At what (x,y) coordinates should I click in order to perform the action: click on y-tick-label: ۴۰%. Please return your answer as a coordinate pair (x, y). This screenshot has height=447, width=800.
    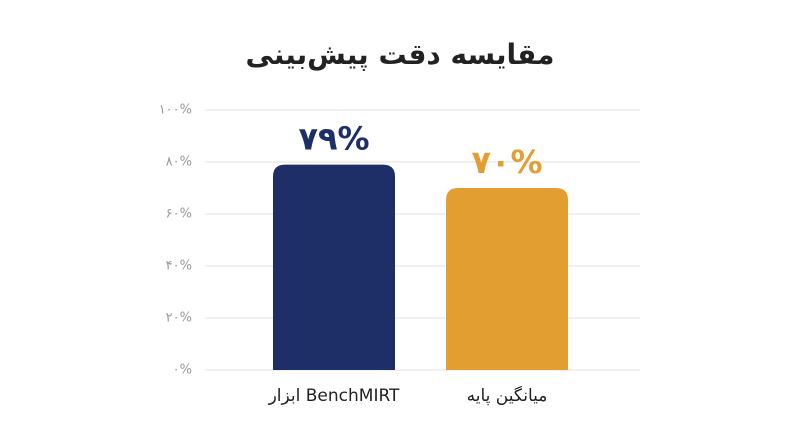
    Looking at the image, I should click on (179, 266).